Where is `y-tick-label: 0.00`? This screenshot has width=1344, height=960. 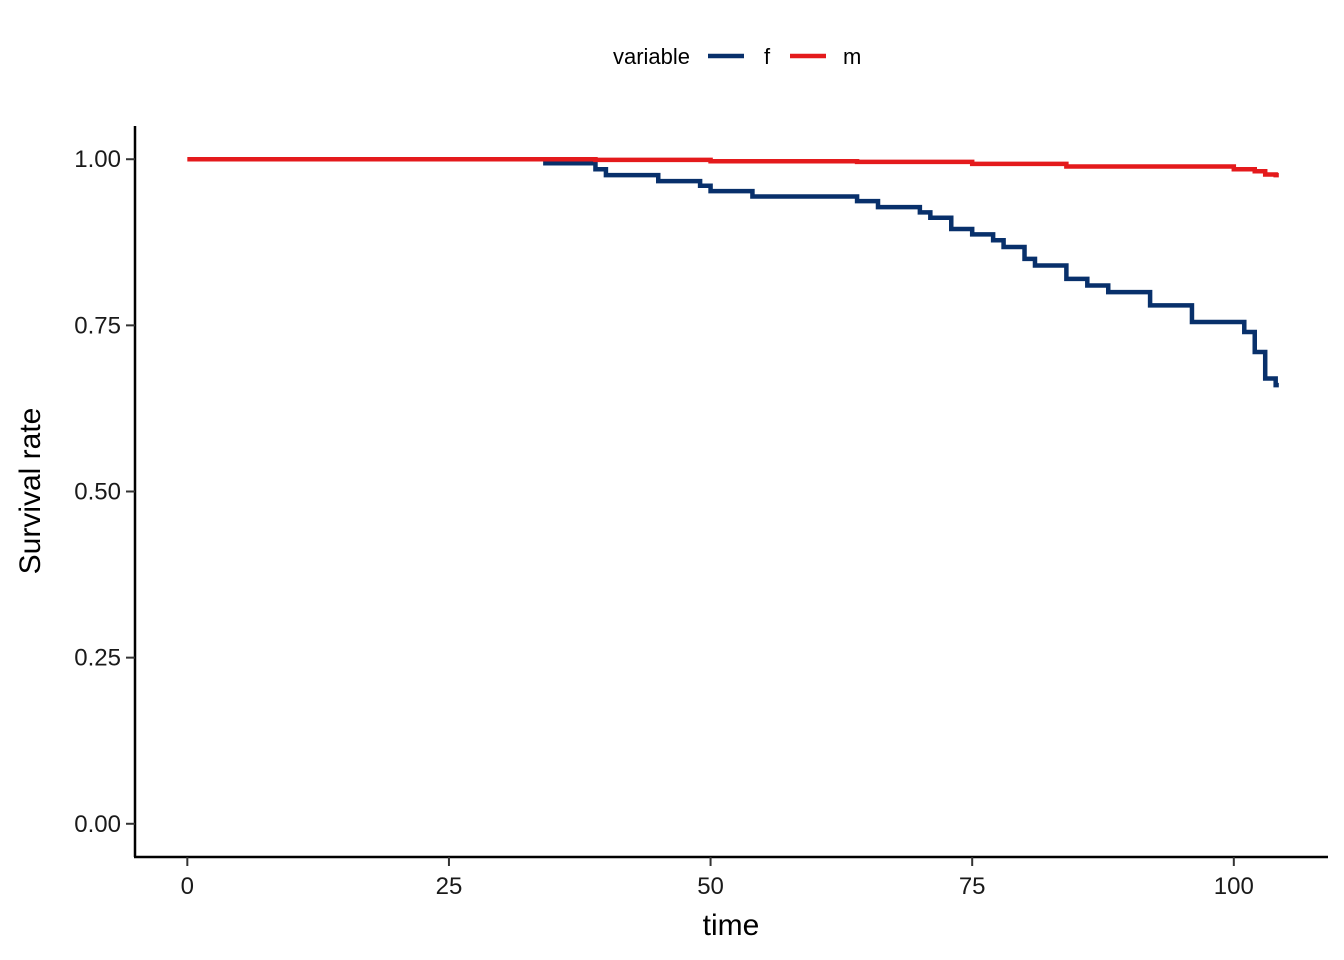
y-tick-label: 0.00 is located at coordinates (97, 824).